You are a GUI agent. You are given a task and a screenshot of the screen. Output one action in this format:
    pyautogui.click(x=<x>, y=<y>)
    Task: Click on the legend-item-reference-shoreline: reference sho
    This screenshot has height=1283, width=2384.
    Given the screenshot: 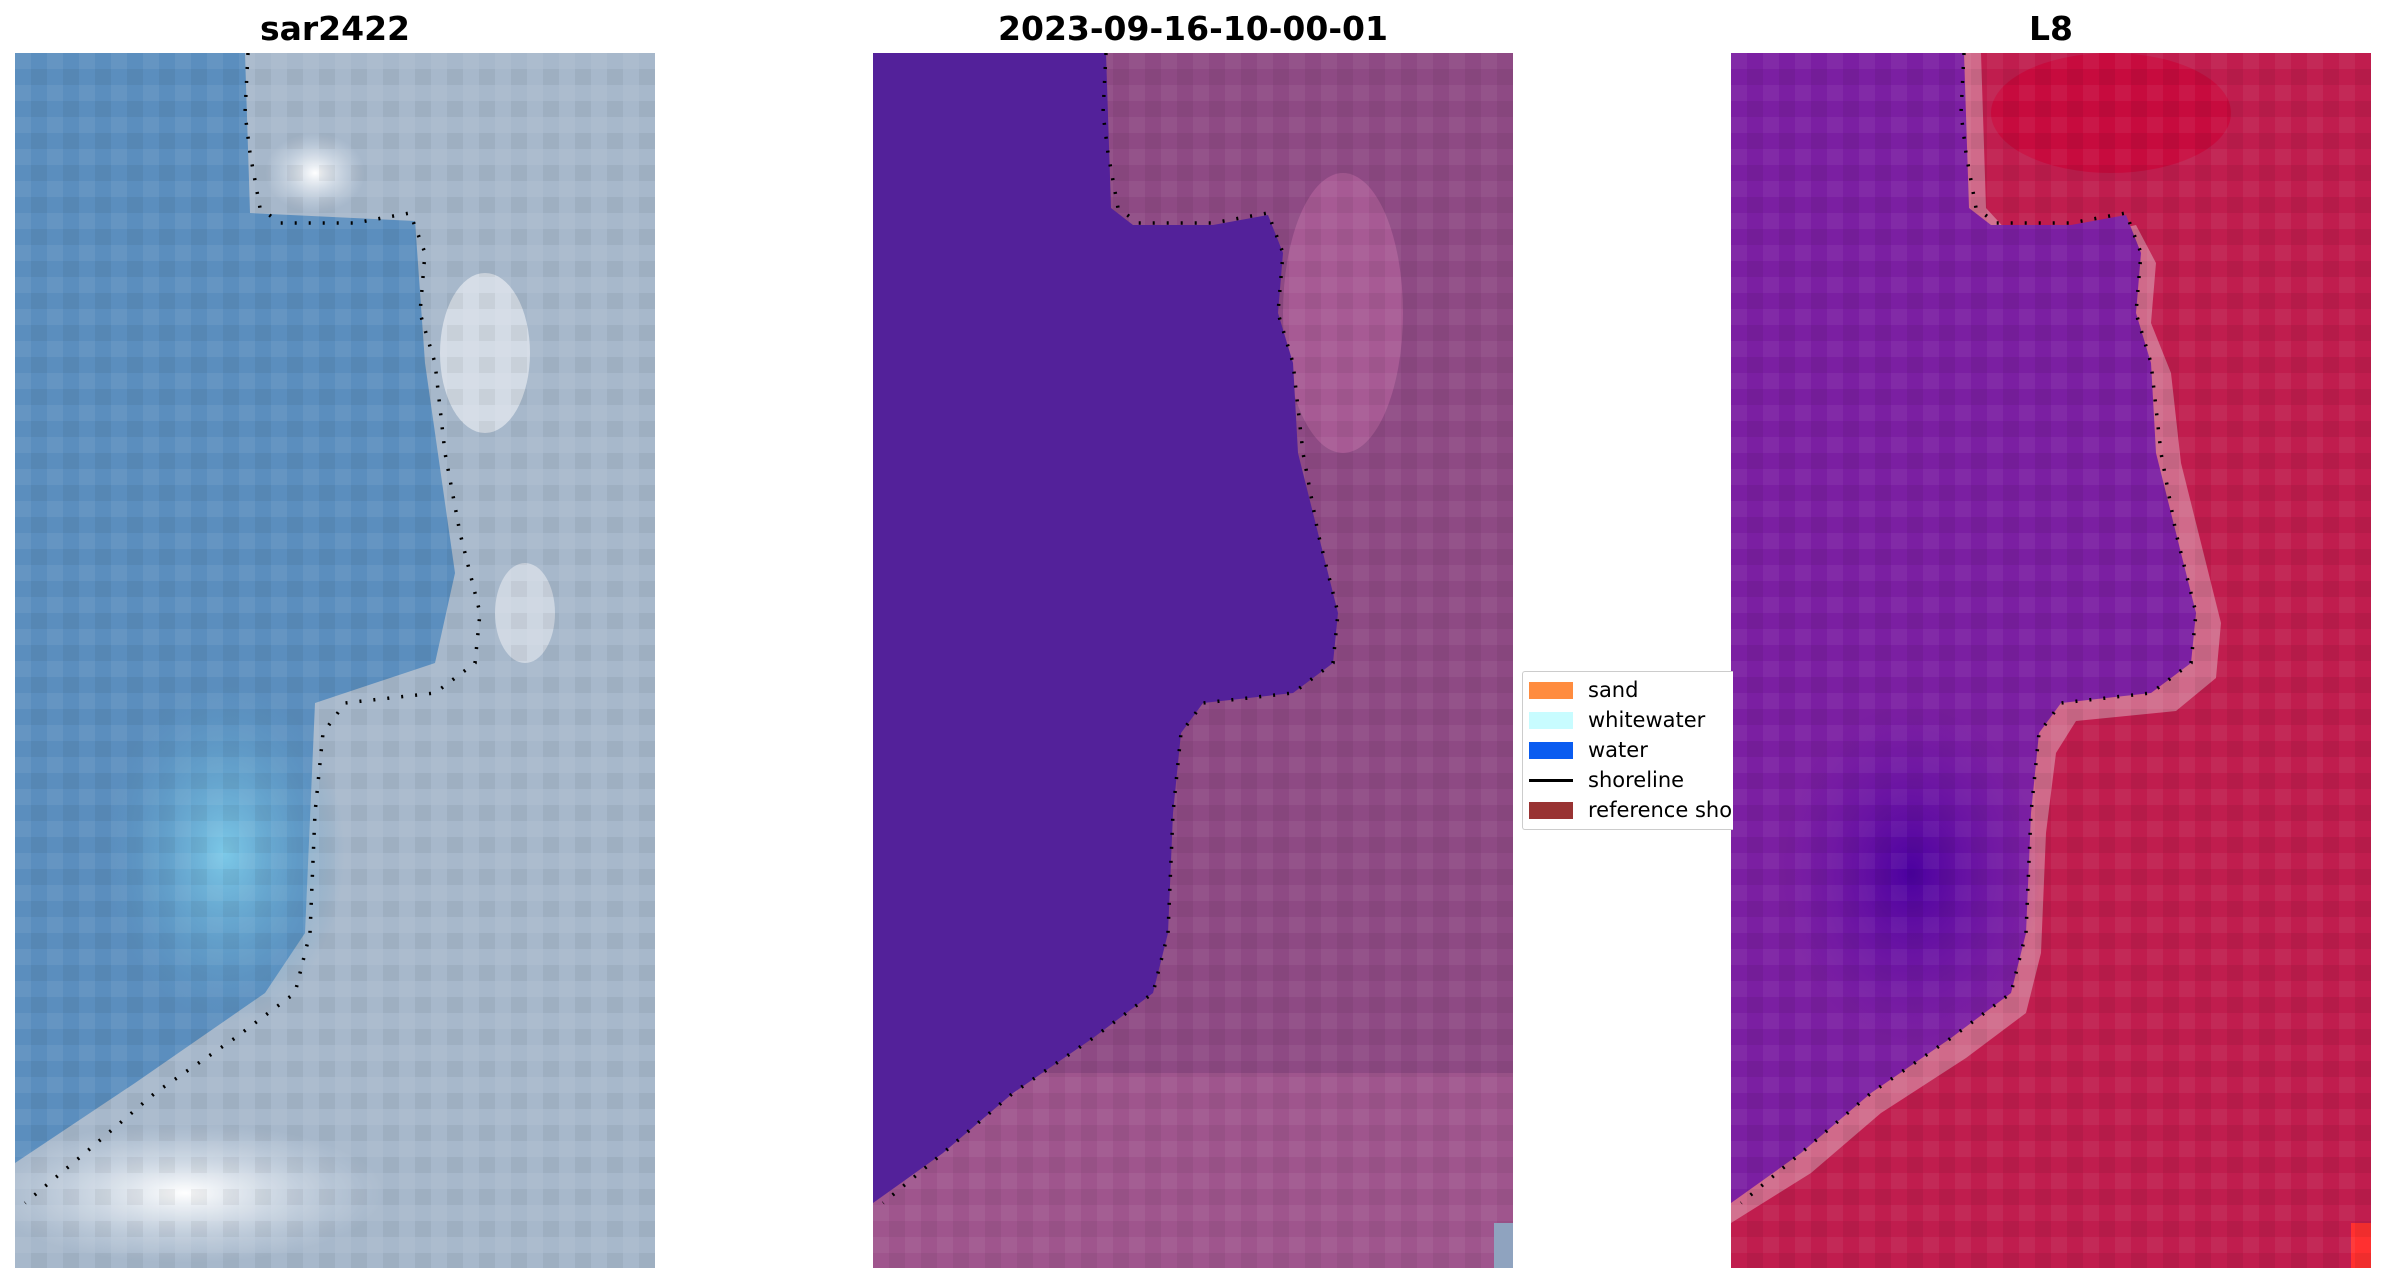 What is the action you would take?
    pyautogui.click(x=1630, y=810)
    